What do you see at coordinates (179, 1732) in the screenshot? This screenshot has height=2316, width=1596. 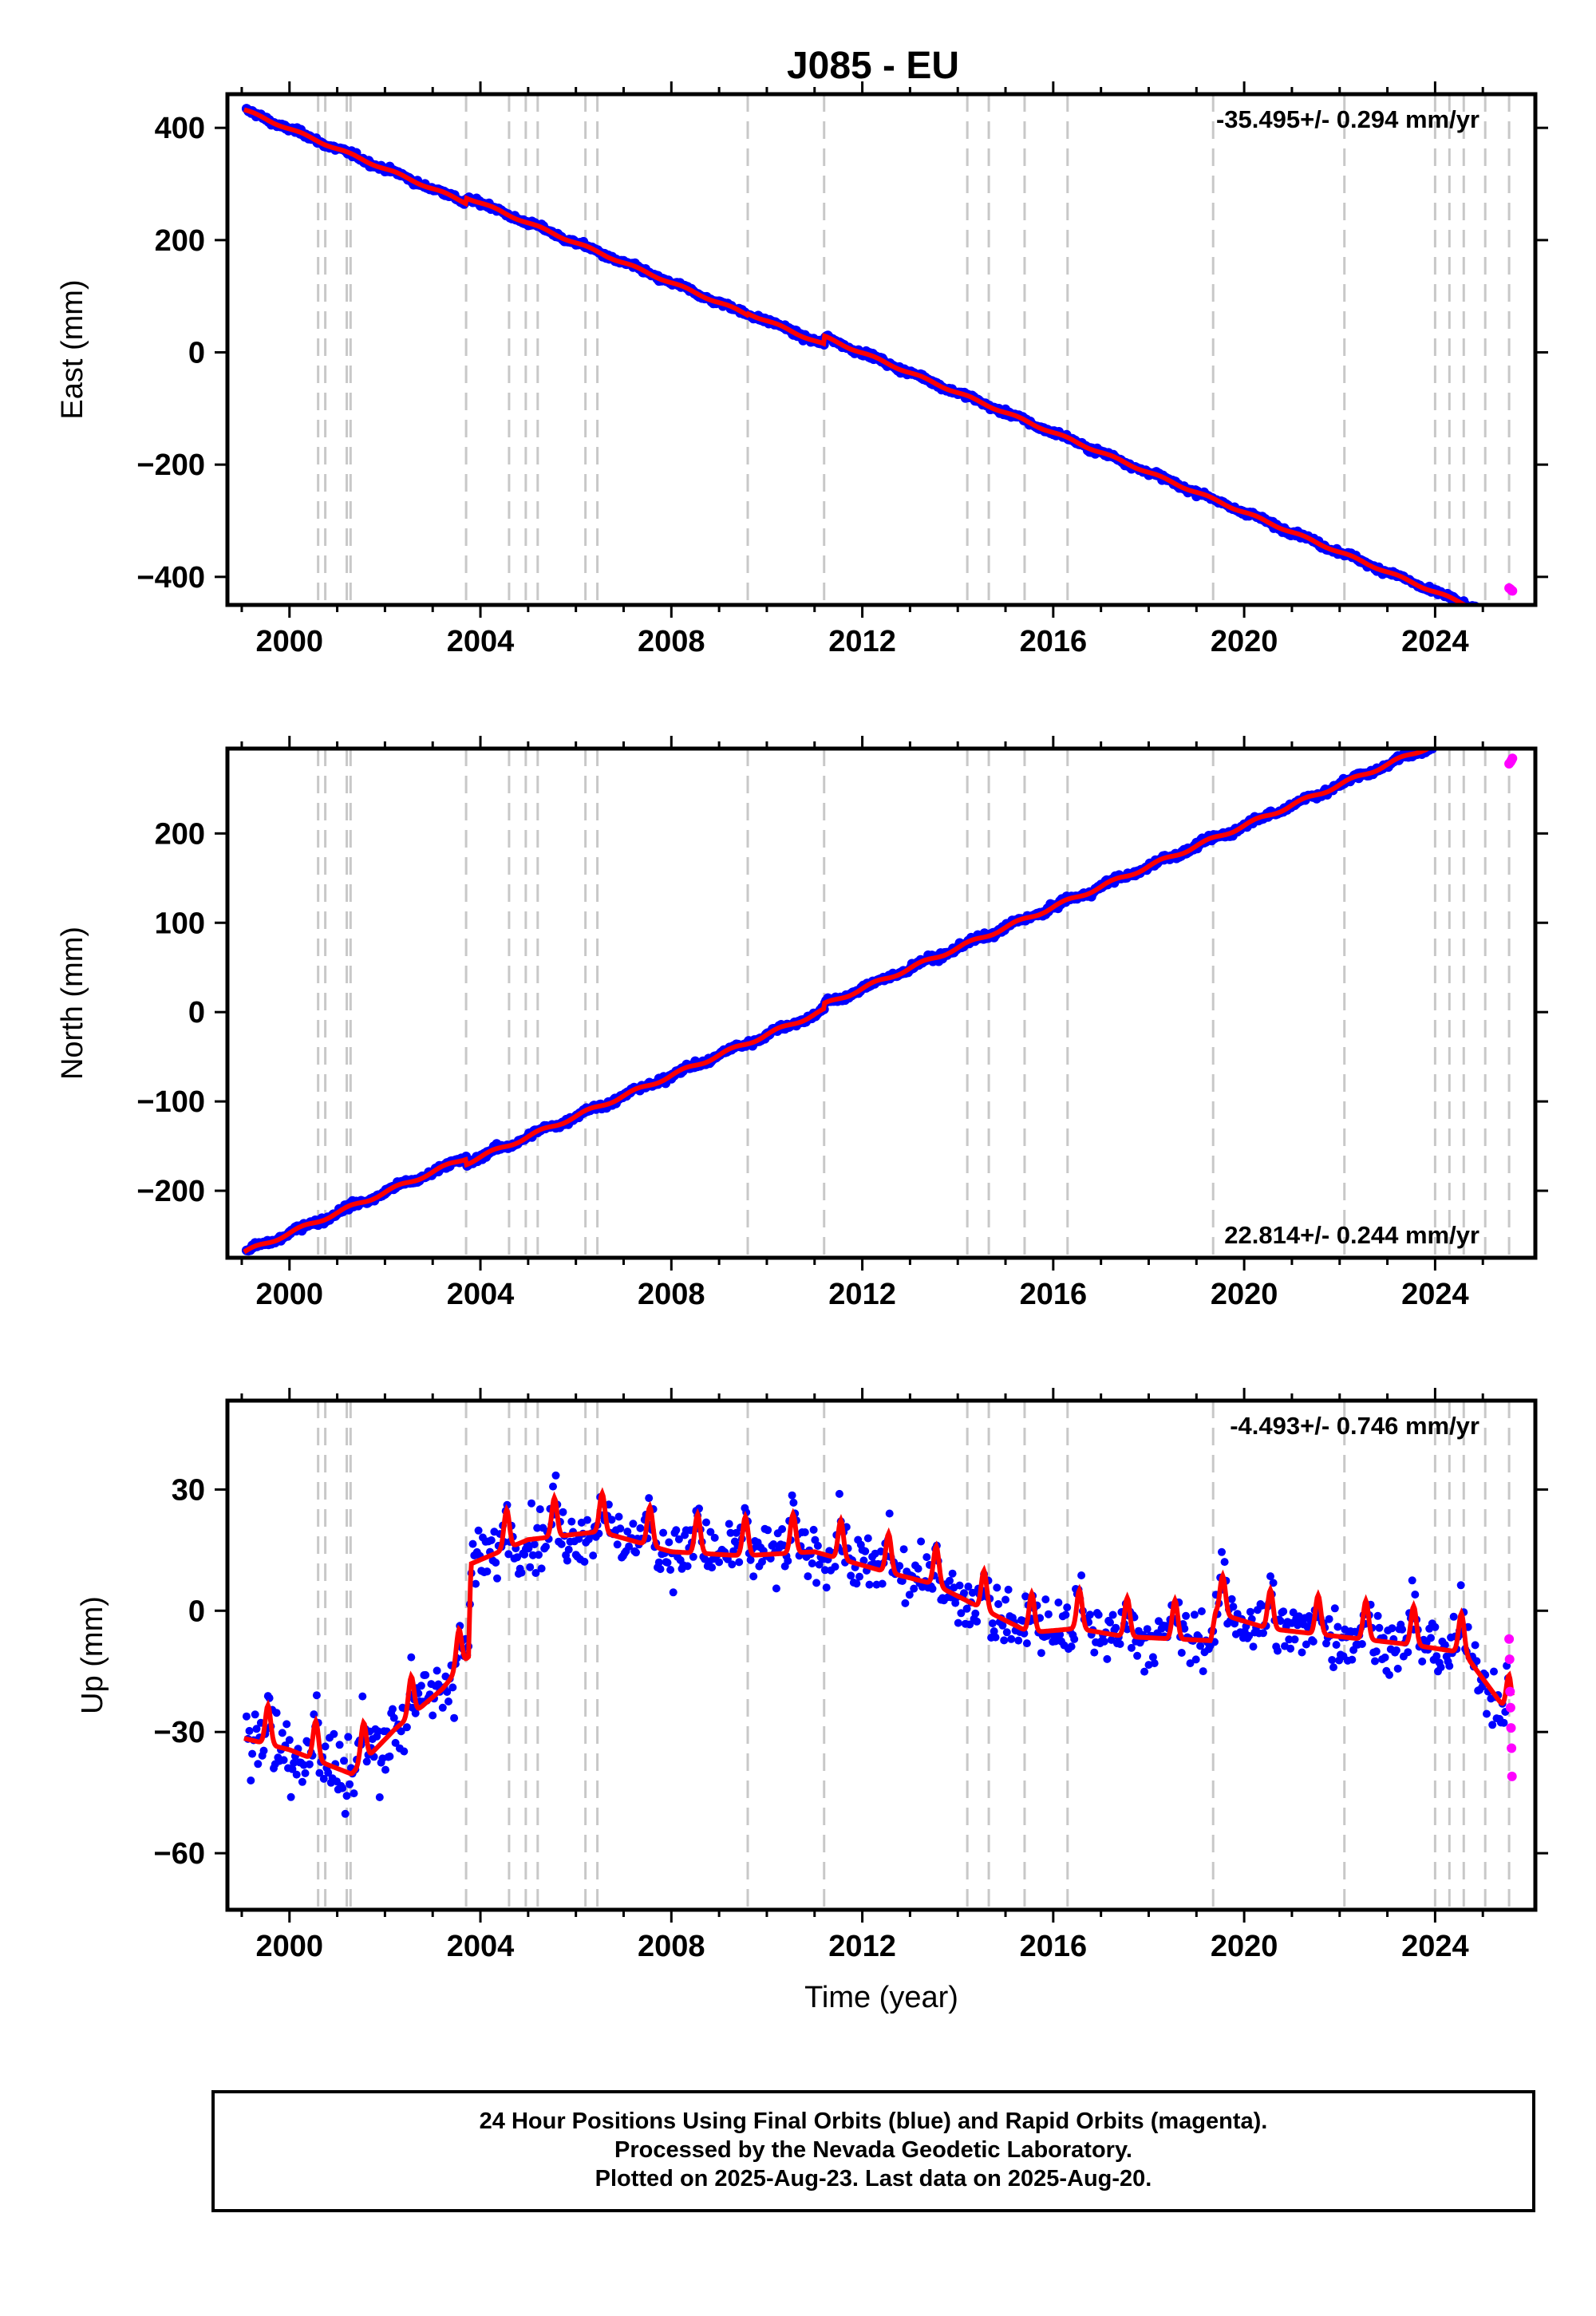 I see `y-tick-label: −30` at bounding box center [179, 1732].